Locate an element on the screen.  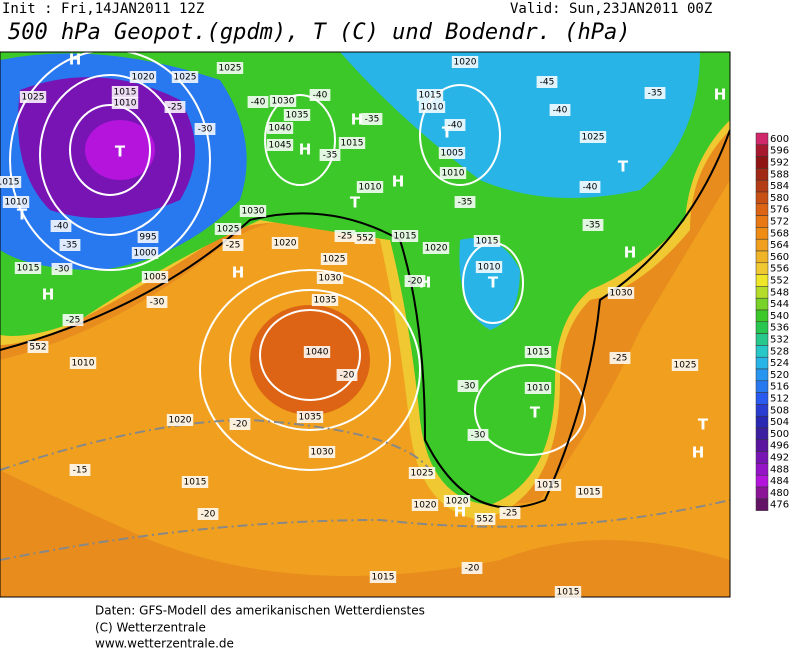
footer-line: (C) Wetterzentrale is located at coordinates (150, 628).